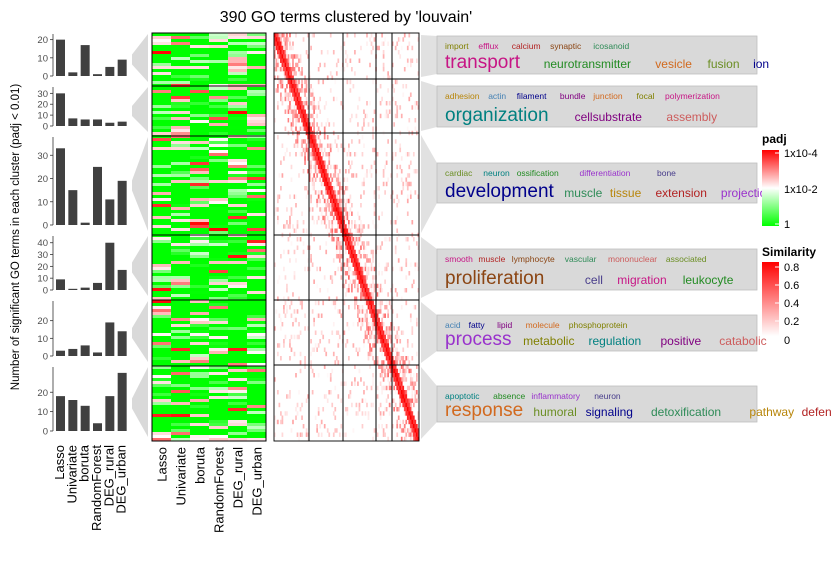  I want to click on bar-DEG_urban, so click(122, 401).